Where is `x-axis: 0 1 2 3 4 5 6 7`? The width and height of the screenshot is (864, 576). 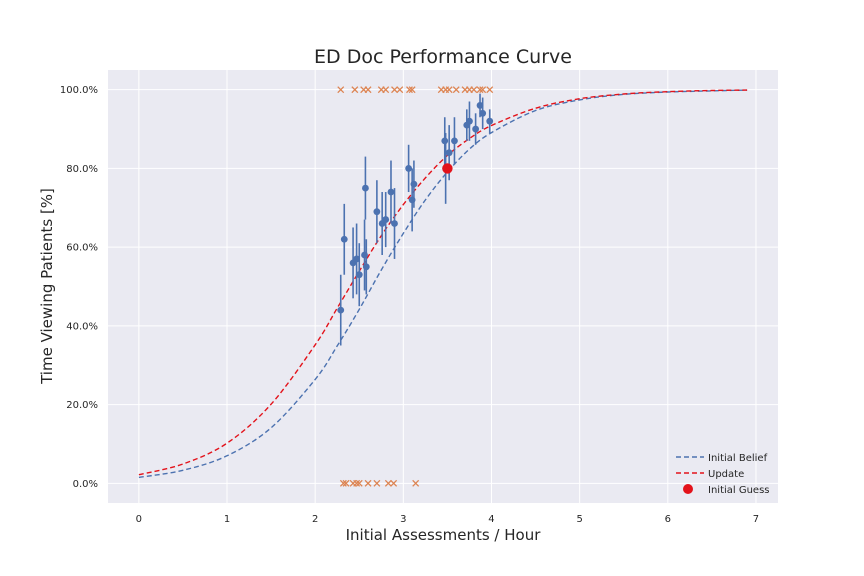 x-axis: 0 1 2 3 4 5 6 7 is located at coordinates (447, 519).